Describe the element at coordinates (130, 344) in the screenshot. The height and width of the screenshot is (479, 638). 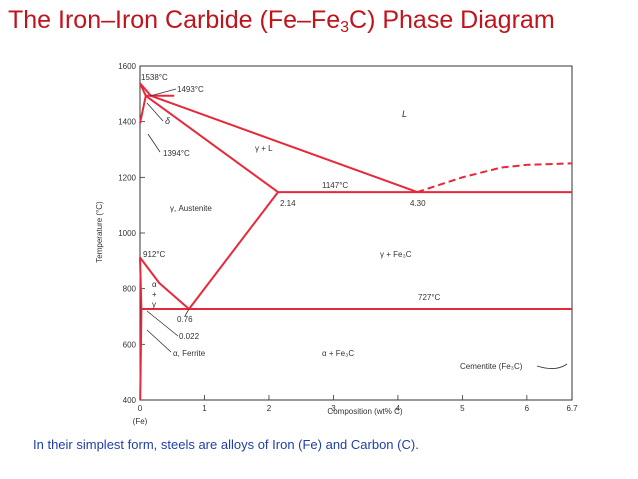
I see `y-tick-label: 600` at that location.